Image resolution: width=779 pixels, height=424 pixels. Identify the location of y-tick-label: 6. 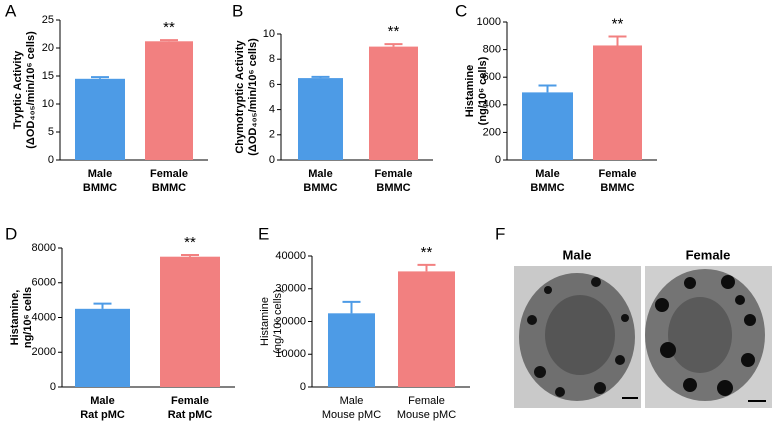
(272, 84).